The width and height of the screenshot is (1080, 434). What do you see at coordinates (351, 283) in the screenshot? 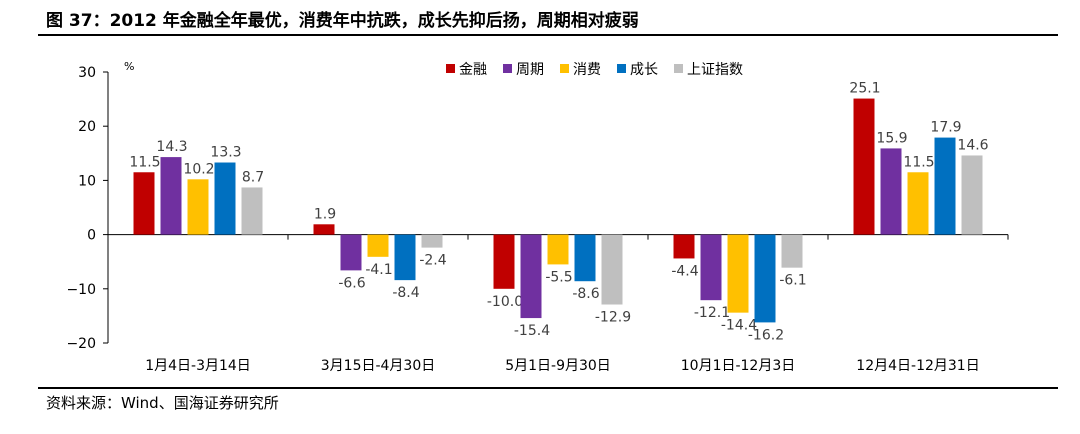
I see `data-label: -6.6` at bounding box center [351, 283].